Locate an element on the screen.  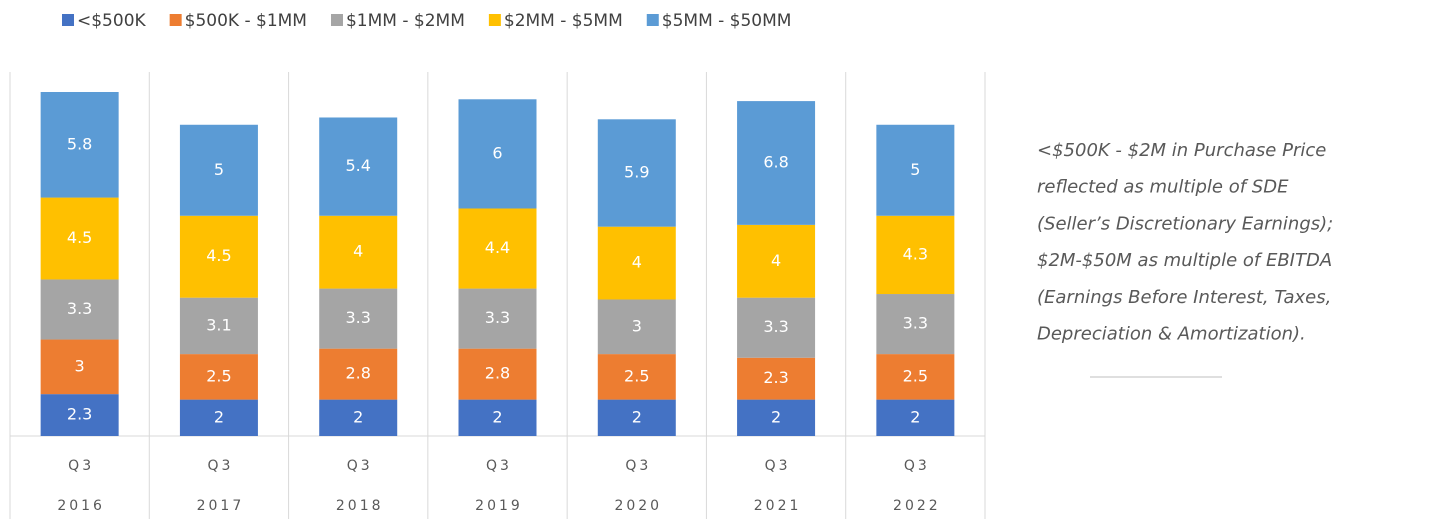
x-tick-label: 2018 is located at coordinates (360, 506).